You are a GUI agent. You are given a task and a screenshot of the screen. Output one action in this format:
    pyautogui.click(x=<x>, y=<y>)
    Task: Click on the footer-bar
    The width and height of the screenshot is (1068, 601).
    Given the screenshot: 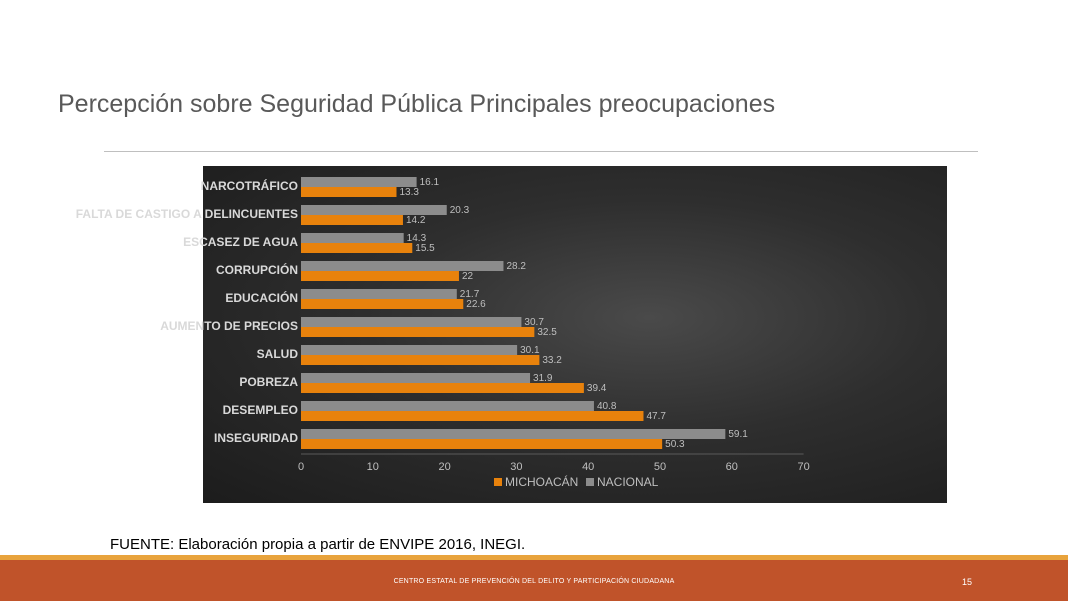 What is the action you would take?
    pyautogui.click(x=534, y=580)
    